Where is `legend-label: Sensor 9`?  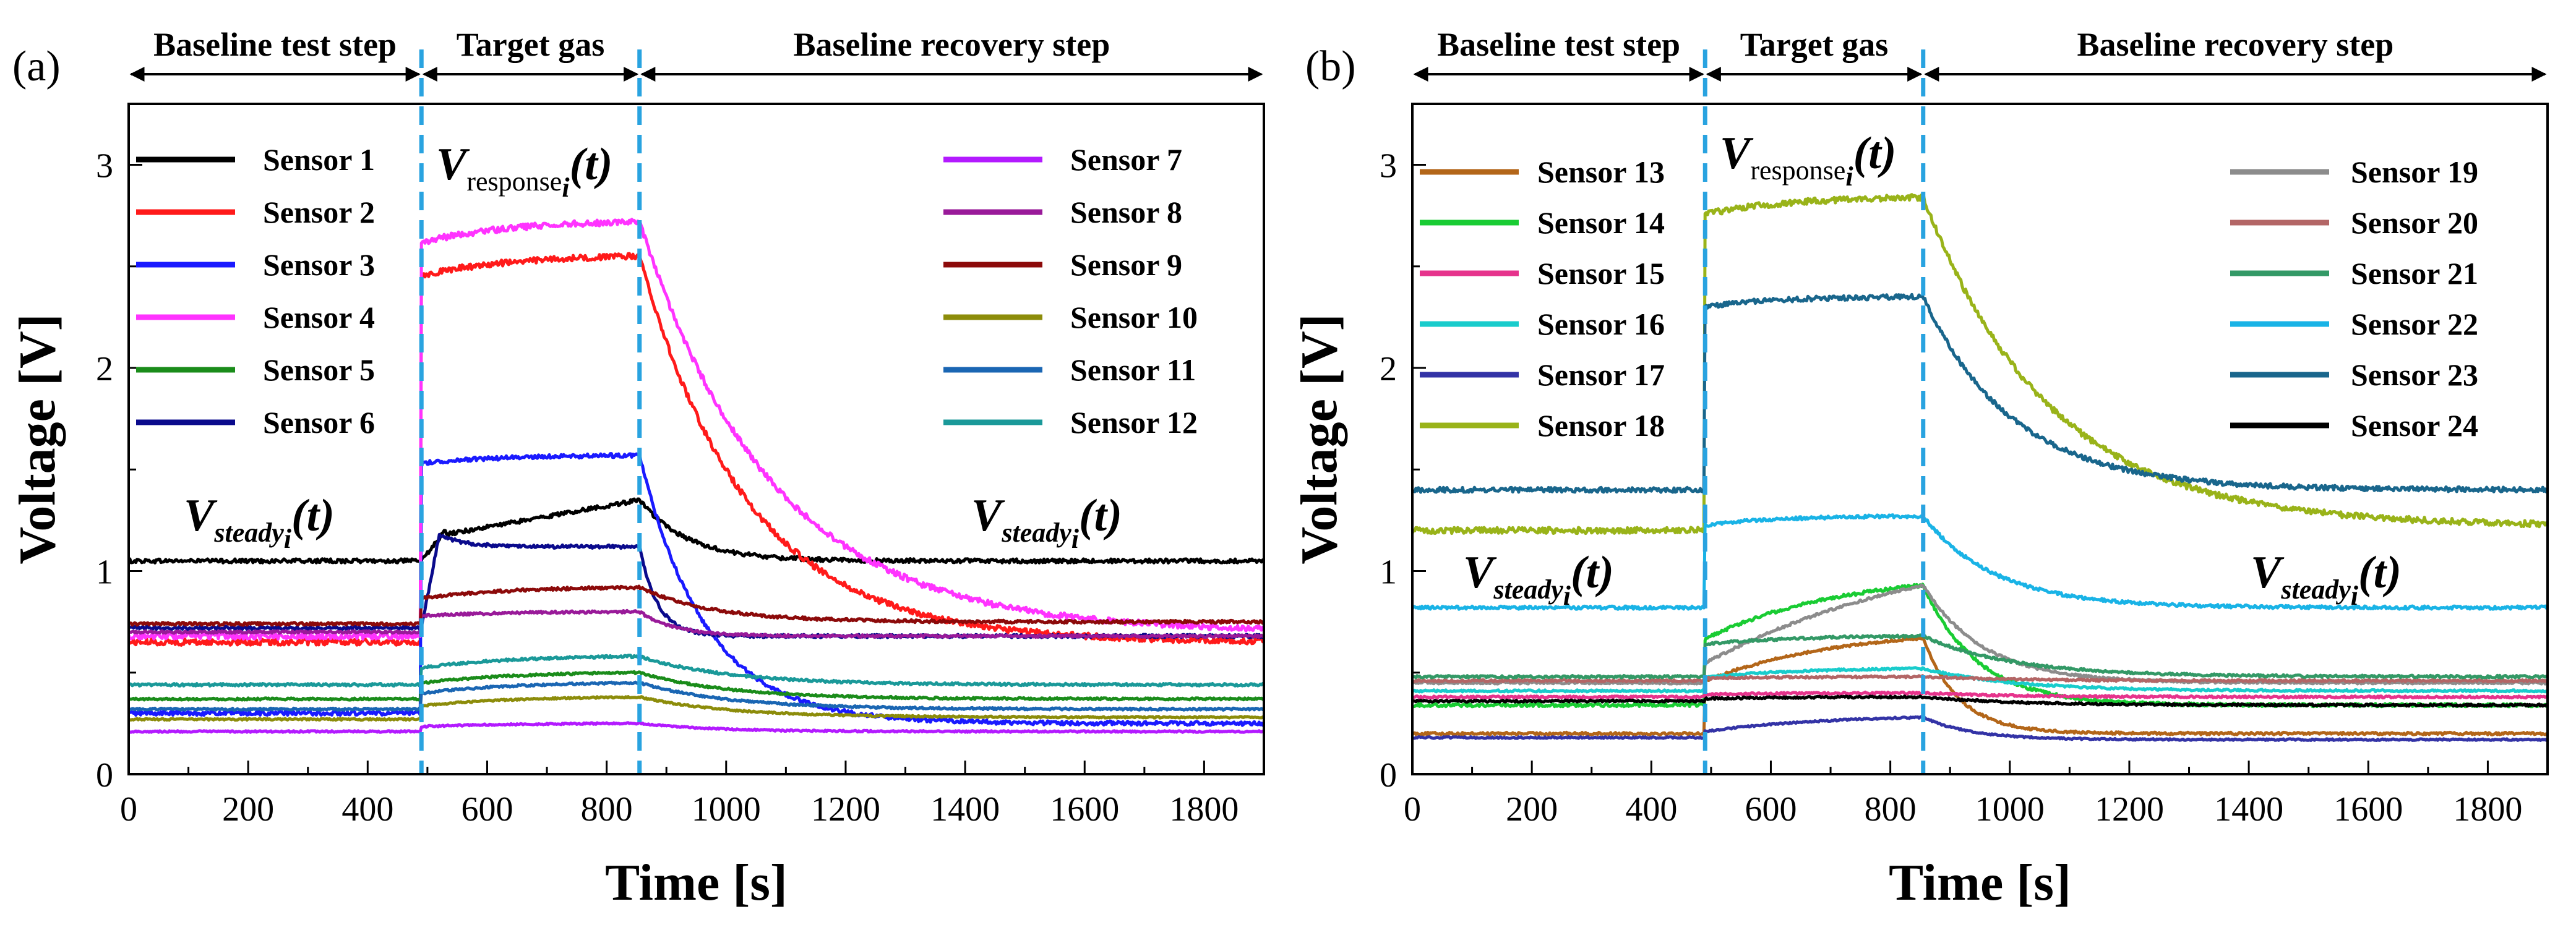
legend-label: Sensor 9 is located at coordinates (1126, 264).